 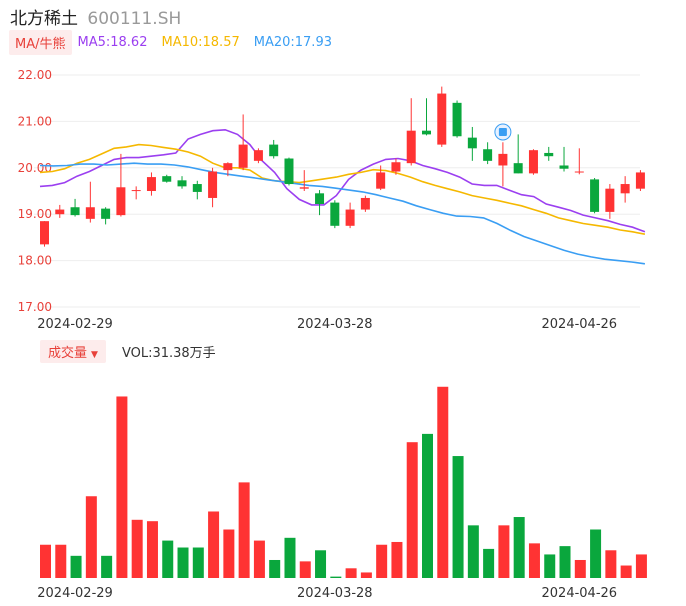 What do you see at coordinates (292, 42) in the screenshot?
I see `ma20-legend: MA20:17.93` at bounding box center [292, 42].